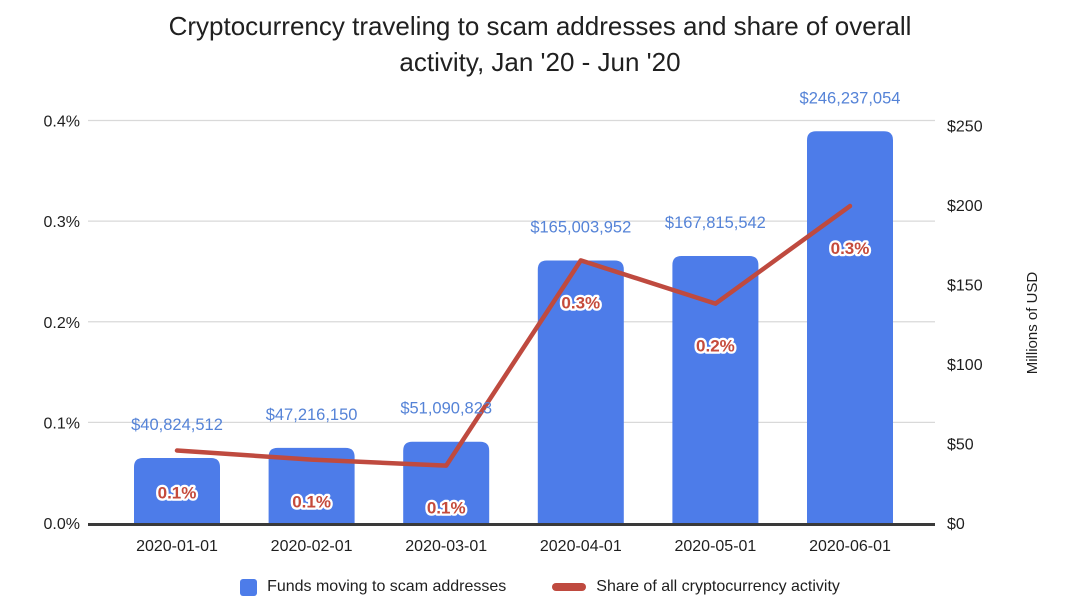 This screenshot has width=1080, height=607. Describe the element at coordinates (62, 423) in the screenshot. I see `left-axis-tick: 0.1%` at that location.